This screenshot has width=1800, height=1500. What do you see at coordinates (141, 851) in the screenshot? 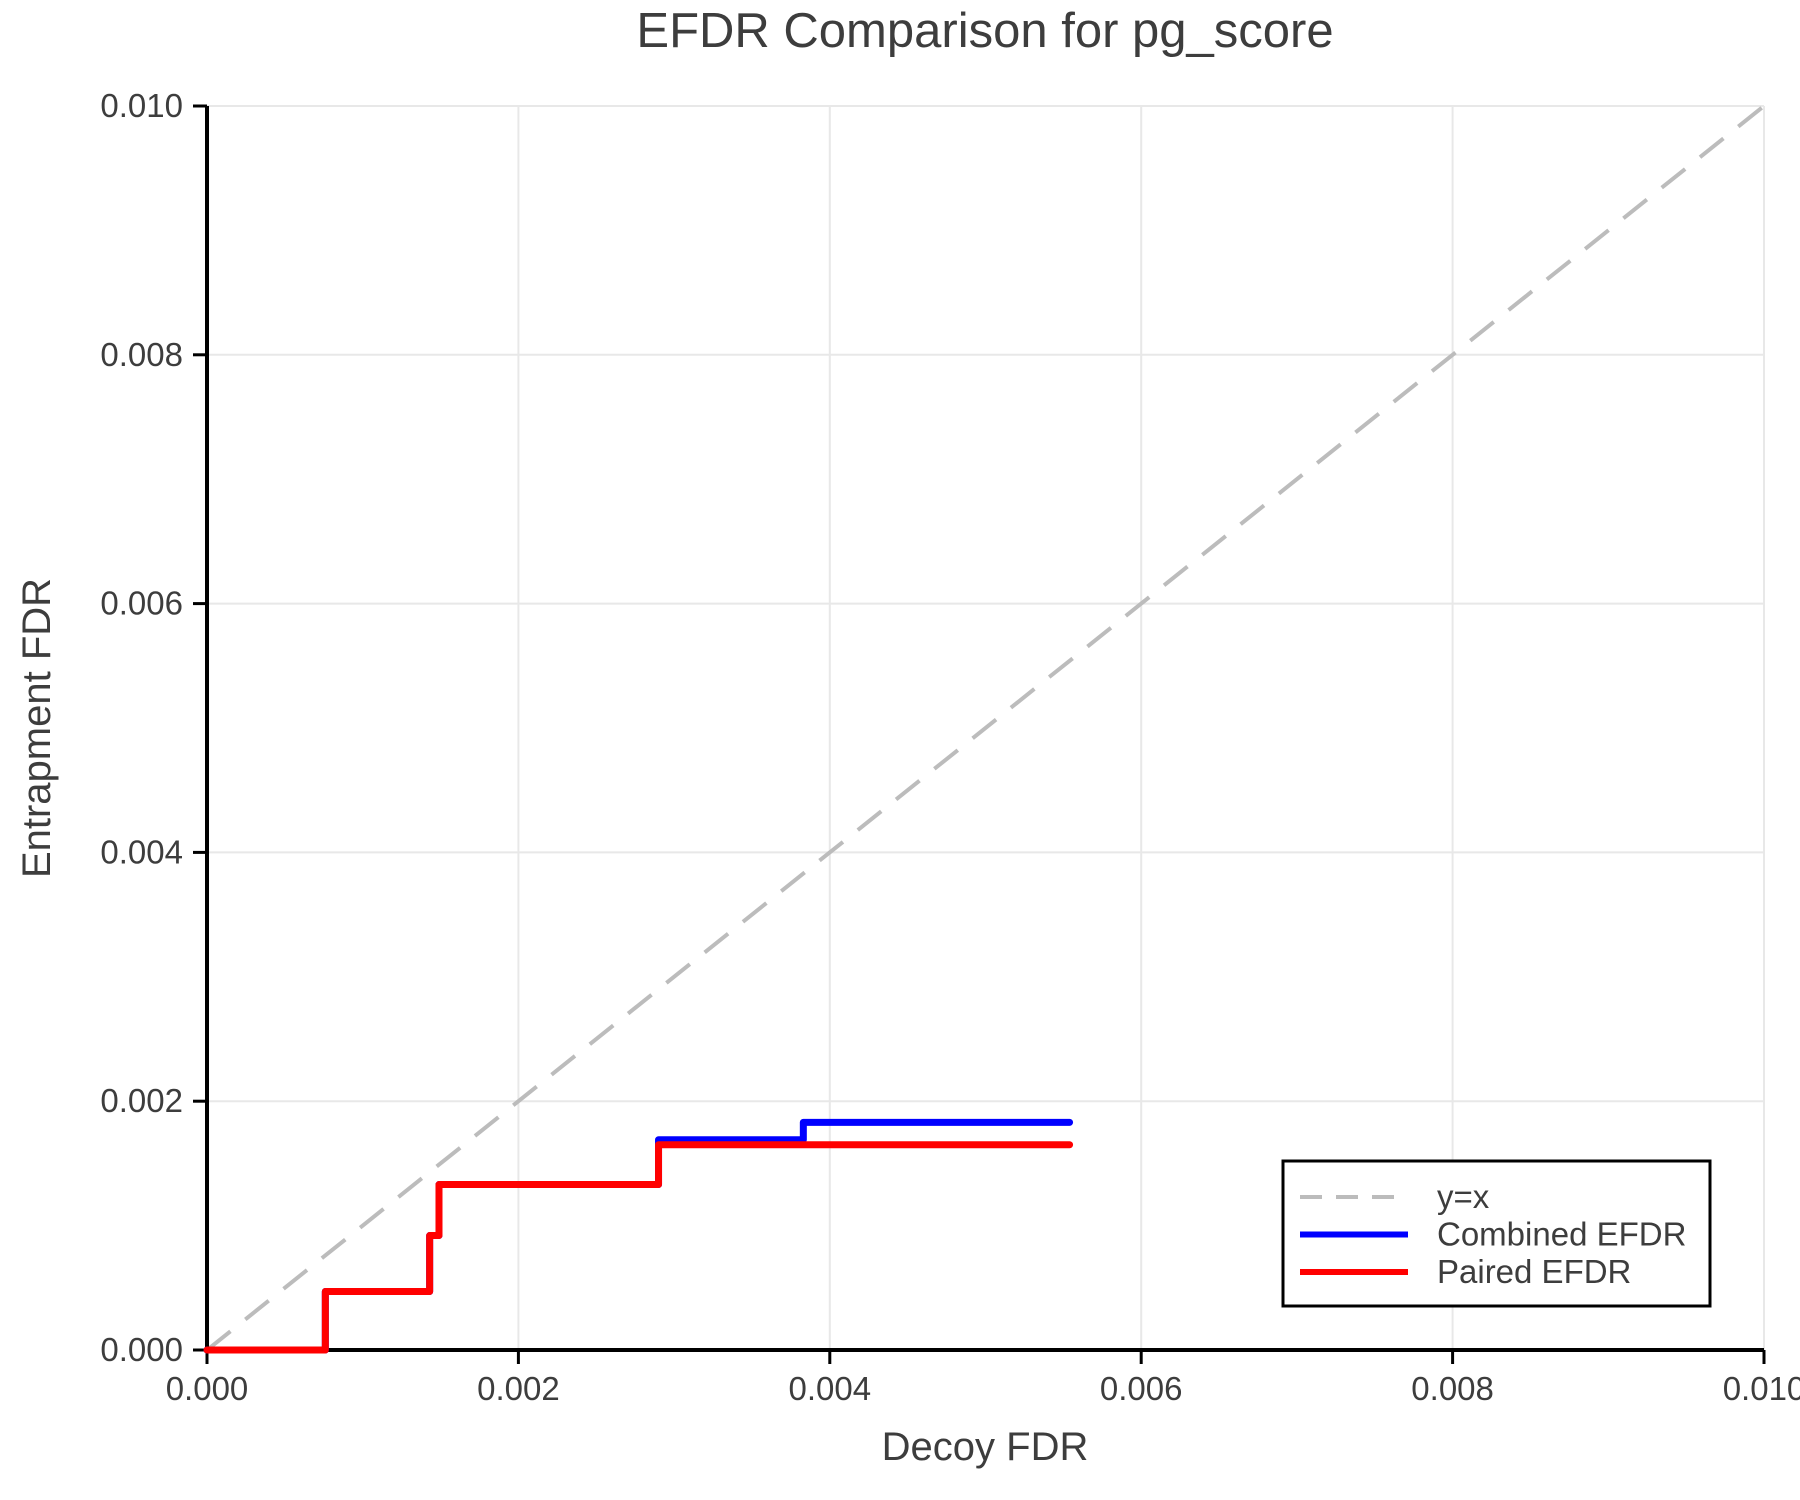
I see `y-tick-label: 0.004` at bounding box center [141, 851].